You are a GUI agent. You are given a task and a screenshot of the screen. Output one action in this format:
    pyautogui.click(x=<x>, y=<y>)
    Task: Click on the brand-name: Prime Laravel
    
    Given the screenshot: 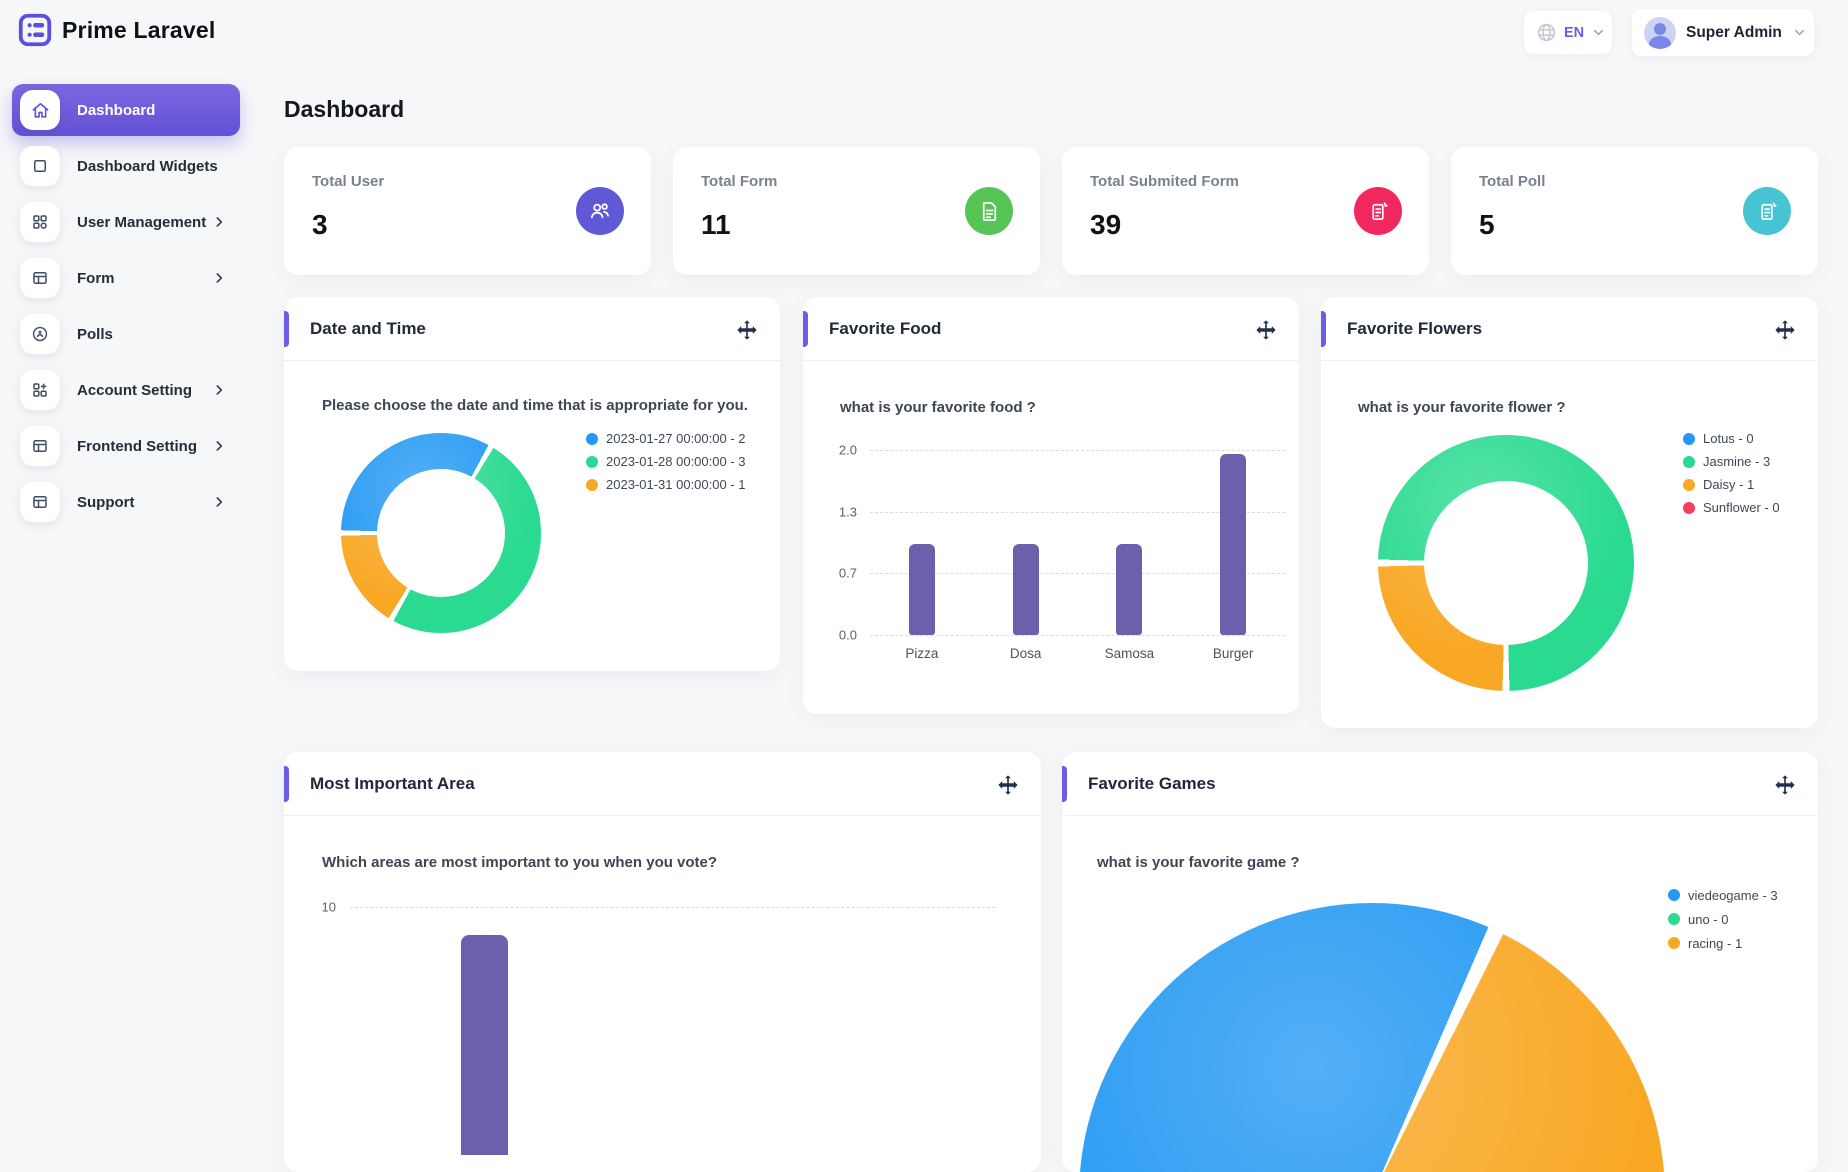 What is the action you would take?
    pyautogui.click(x=139, y=29)
    